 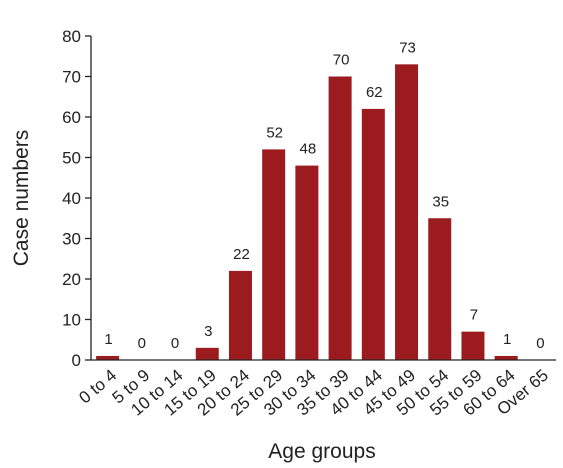 What do you see at coordinates (274, 132) in the screenshot?
I see `data-label: 52` at bounding box center [274, 132].